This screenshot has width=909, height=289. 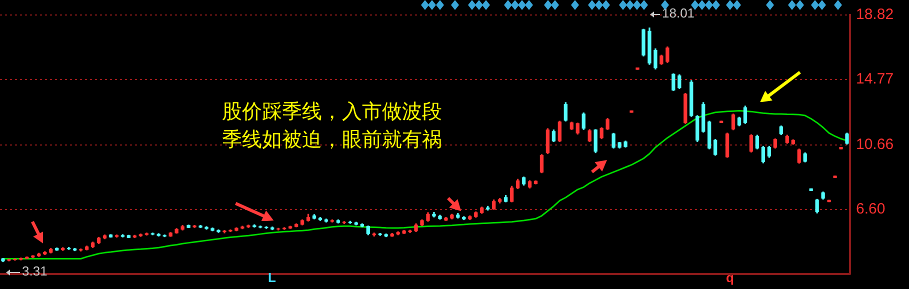 I want to click on annotation: 18.01, so click(x=678, y=13).